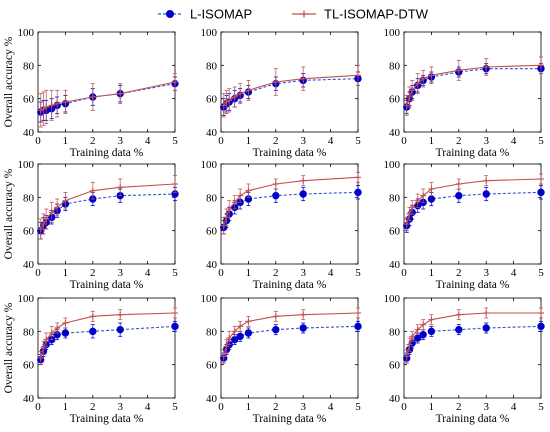  What do you see at coordinates (170, 14) in the screenshot?
I see `legend-marker` at bounding box center [170, 14].